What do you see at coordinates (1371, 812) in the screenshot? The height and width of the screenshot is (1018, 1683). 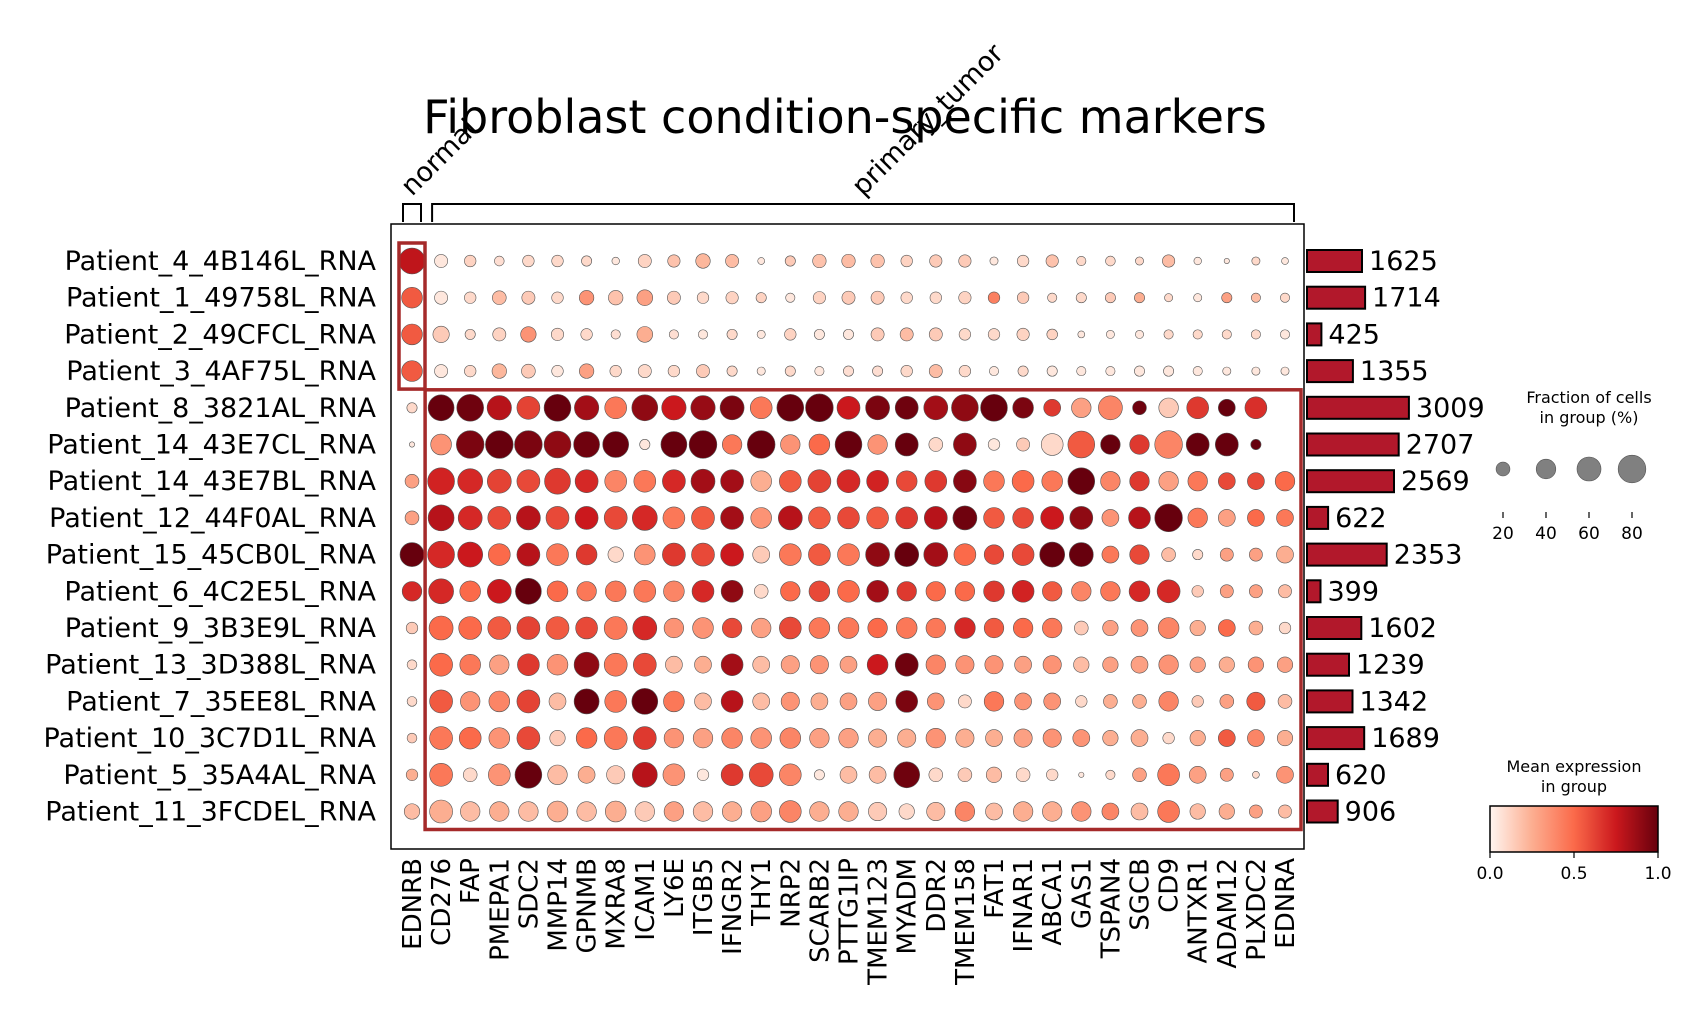 I see `cell-count-label: 906` at bounding box center [1371, 812].